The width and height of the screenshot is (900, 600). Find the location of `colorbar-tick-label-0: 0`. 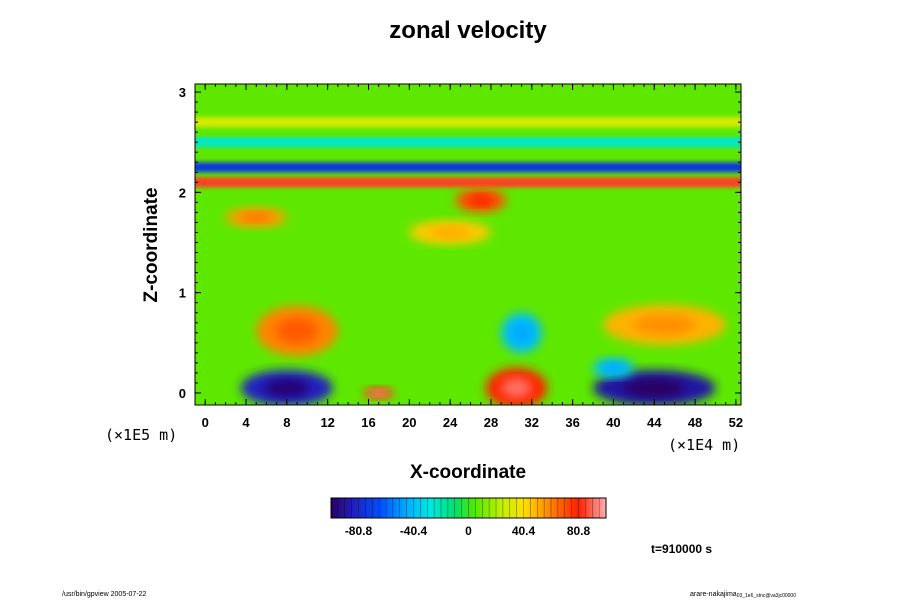

colorbar-tick-label-0: 0 is located at coordinates (468, 531).